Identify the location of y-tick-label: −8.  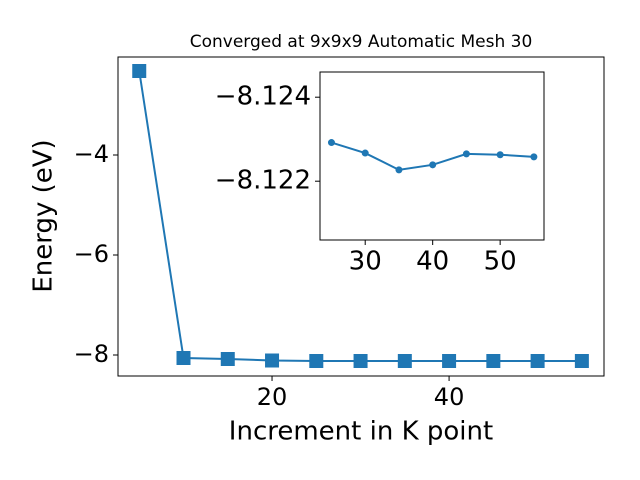
(91, 354).